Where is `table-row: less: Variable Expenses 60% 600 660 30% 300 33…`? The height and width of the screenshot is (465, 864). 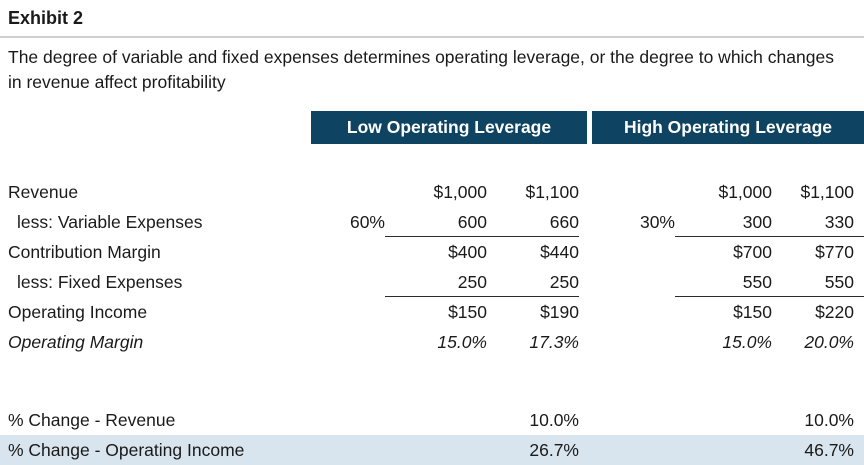
table-row: less: Variable Expenses 60% 600 660 30% 300 33… is located at coordinates (432, 222).